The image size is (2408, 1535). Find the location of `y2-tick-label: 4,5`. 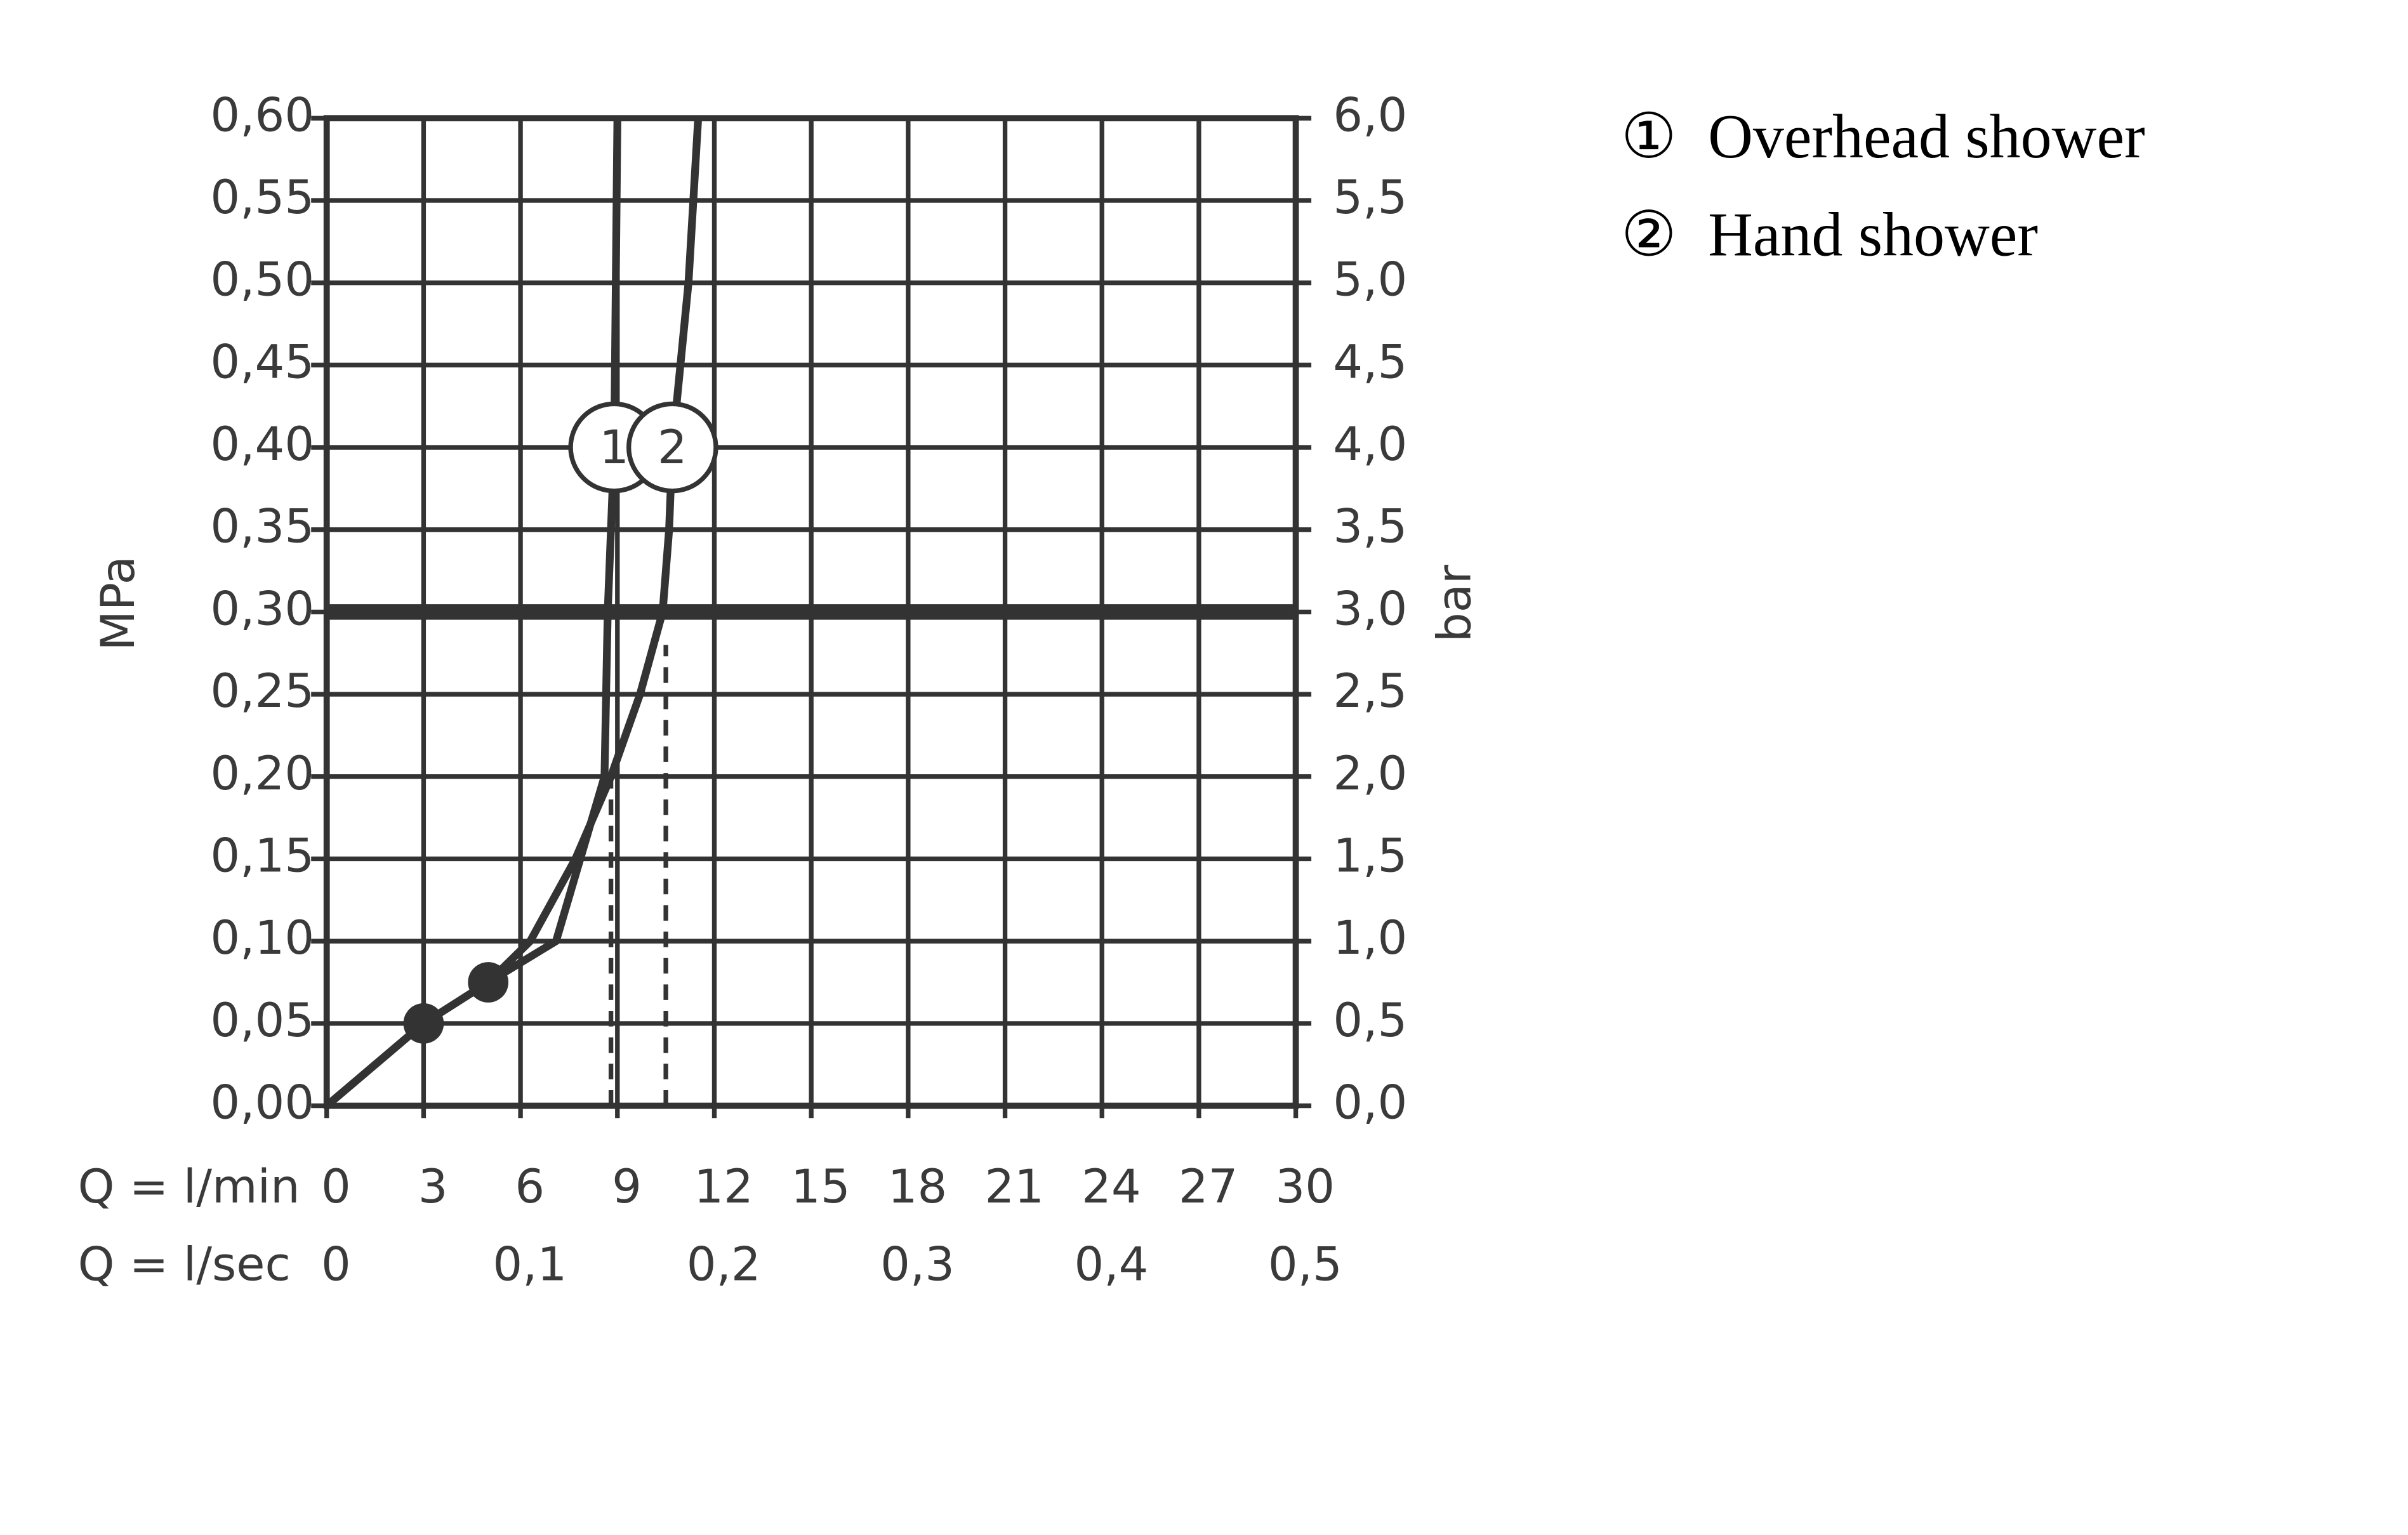

y2-tick-label: 4,5 is located at coordinates (1370, 362).